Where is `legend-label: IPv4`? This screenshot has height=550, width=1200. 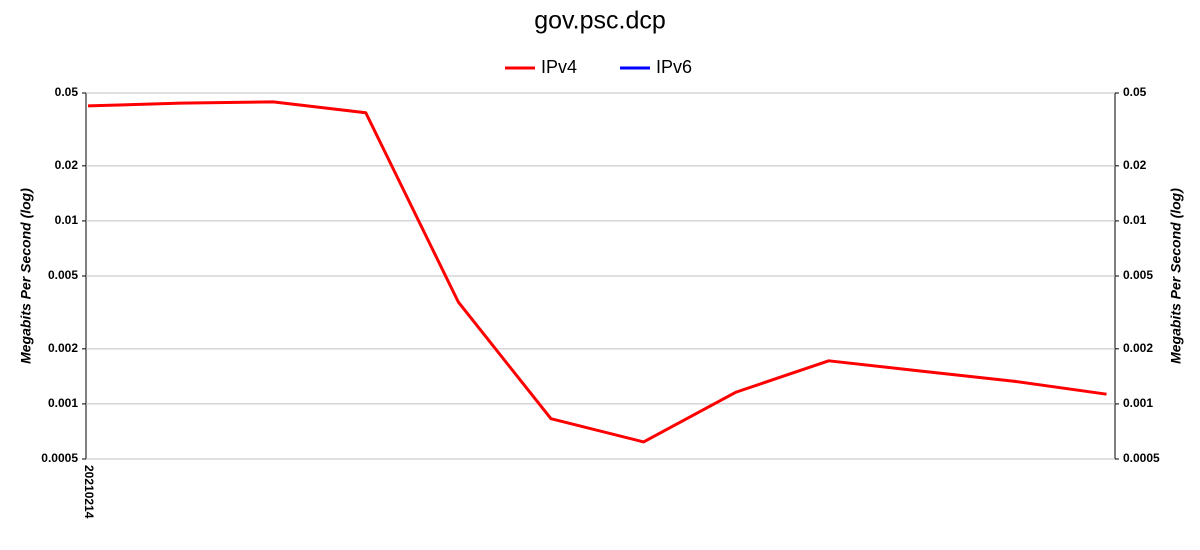
legend-label: IPv4 is located at coordinates (559, 67).